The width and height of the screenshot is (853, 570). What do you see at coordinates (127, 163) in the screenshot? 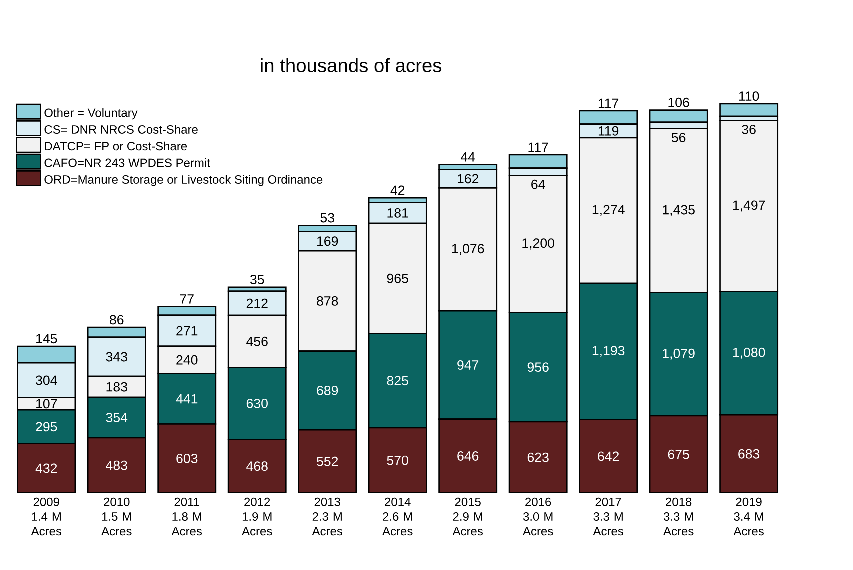
I see `legend-label: CAFO=NR 243 WPDES Permit` at bounding box center [127, 163].